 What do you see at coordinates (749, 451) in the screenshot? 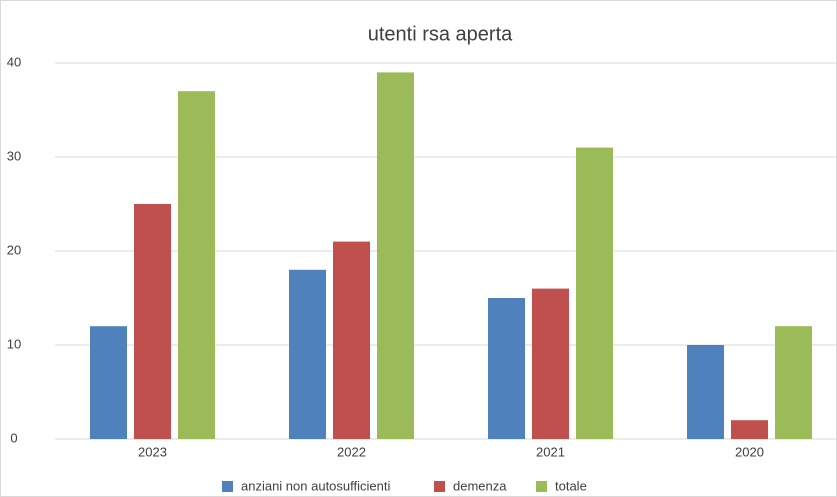
I see `x-tick-label: 2020` at bounding box center [749, 451].